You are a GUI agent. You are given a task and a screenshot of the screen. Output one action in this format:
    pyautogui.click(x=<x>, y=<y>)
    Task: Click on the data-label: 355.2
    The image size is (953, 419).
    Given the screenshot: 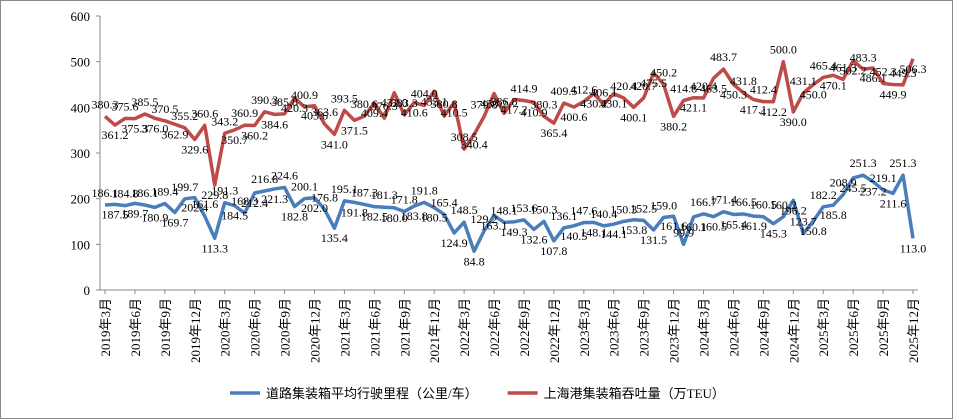 What is the action you would take?
    pyautogui.click(x=184, y=116)
    